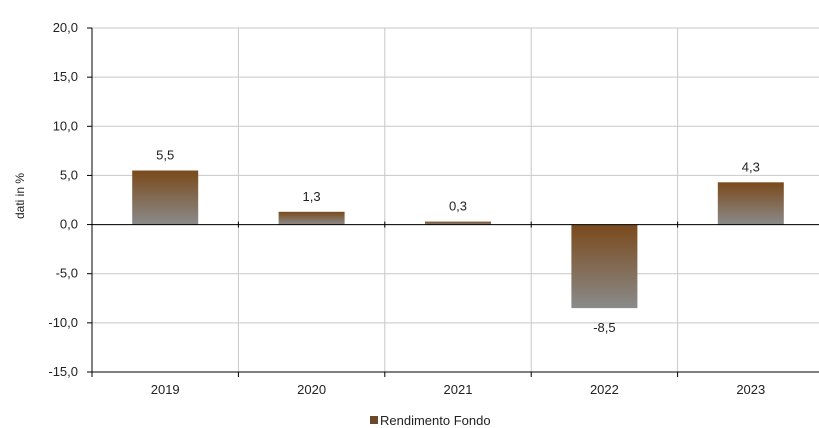 The width and height of the screenshot is (819, 428). I want to click on y-tick-label: -5,0, so click(67, 273).